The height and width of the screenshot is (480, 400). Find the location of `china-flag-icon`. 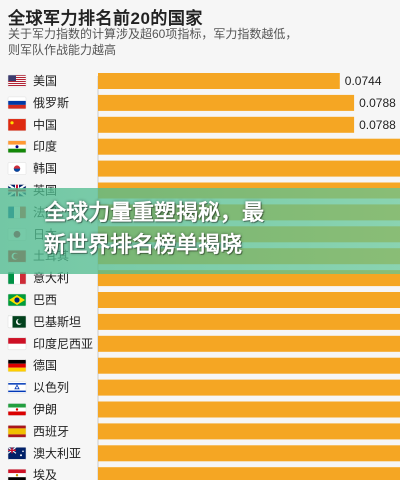

china-flag-icon is located at coordinates (17, 125).